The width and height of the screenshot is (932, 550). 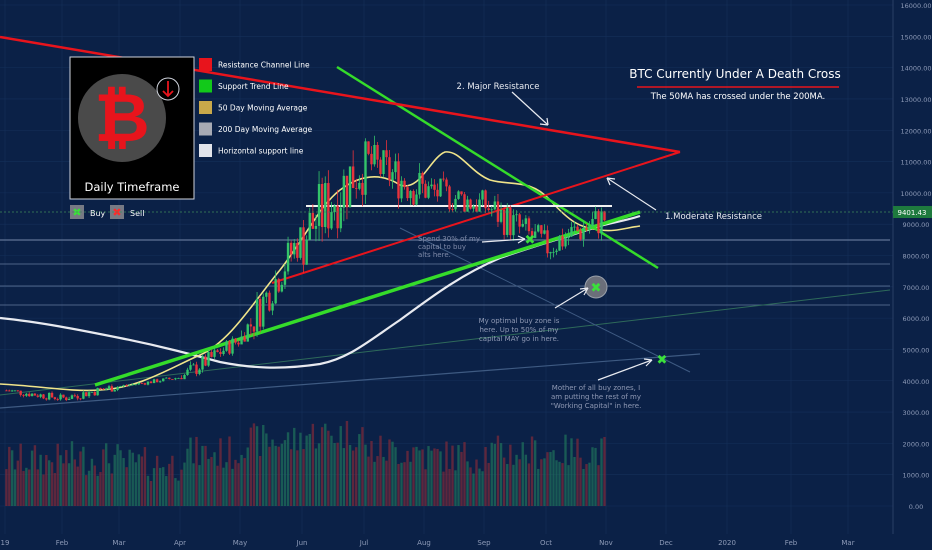 What do you see at coordinates (545, 300) in the screenshot?
I see `downward-diagonal` at bounding box center [545, 300].